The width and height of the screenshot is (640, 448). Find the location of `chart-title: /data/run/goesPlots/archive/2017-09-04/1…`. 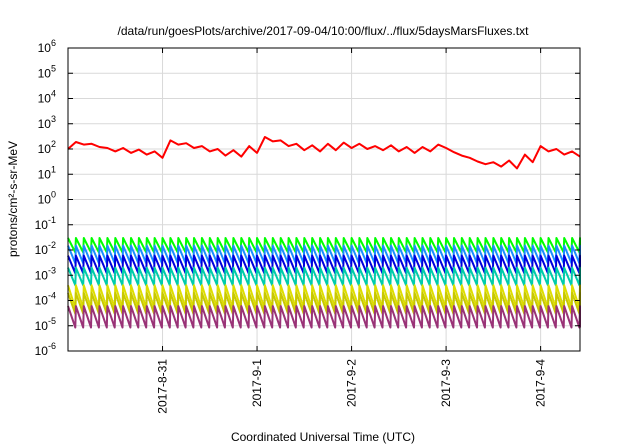

chart-title: /data/run/goesPlots/archive/2017-09-04/1… is located at coordinates (324, 31).